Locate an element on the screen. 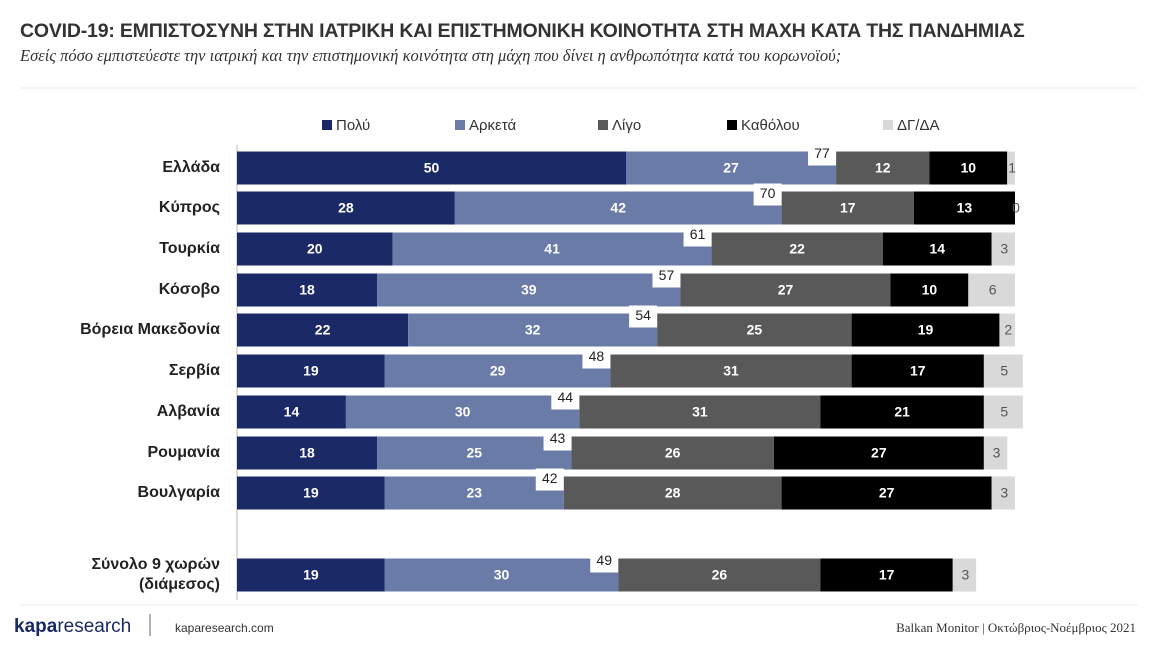  value-label: 26 is located at coordinates (720, 575).